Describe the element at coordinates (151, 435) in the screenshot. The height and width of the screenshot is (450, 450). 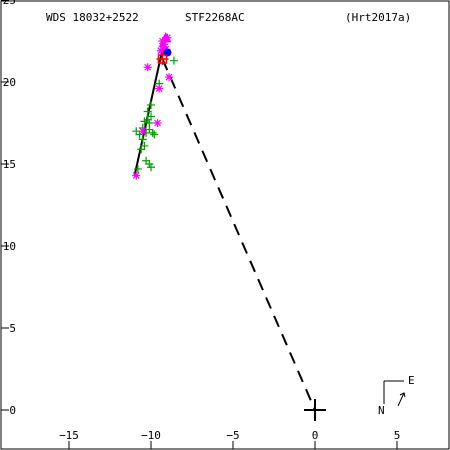
I see `x-tick-label: −10` at that location.